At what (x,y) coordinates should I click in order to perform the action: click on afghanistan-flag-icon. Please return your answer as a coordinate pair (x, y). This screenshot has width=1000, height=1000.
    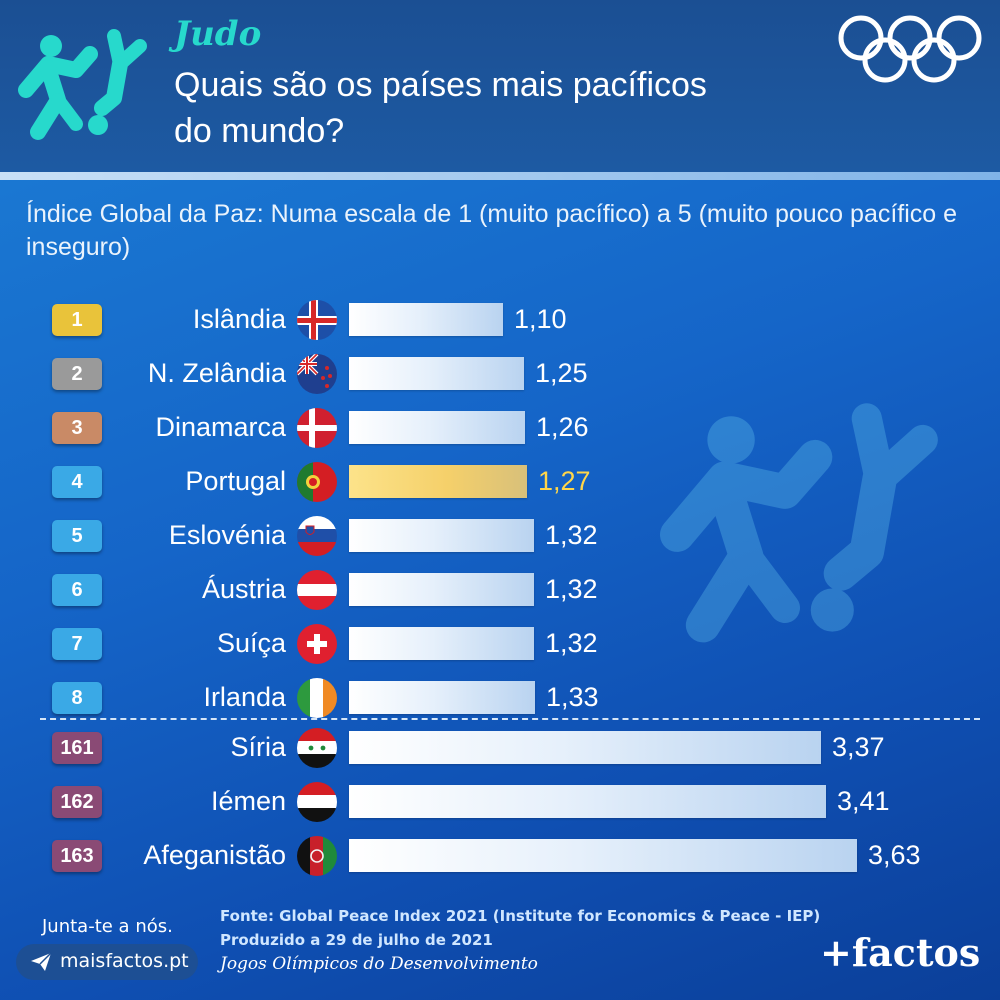
    Looking at the image, I should click on (317, 856).